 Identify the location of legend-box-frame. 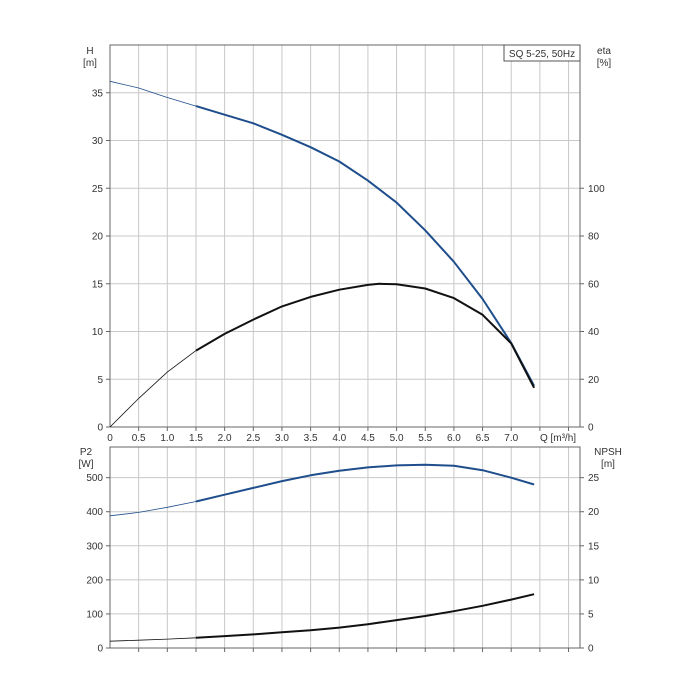
(542, 53).